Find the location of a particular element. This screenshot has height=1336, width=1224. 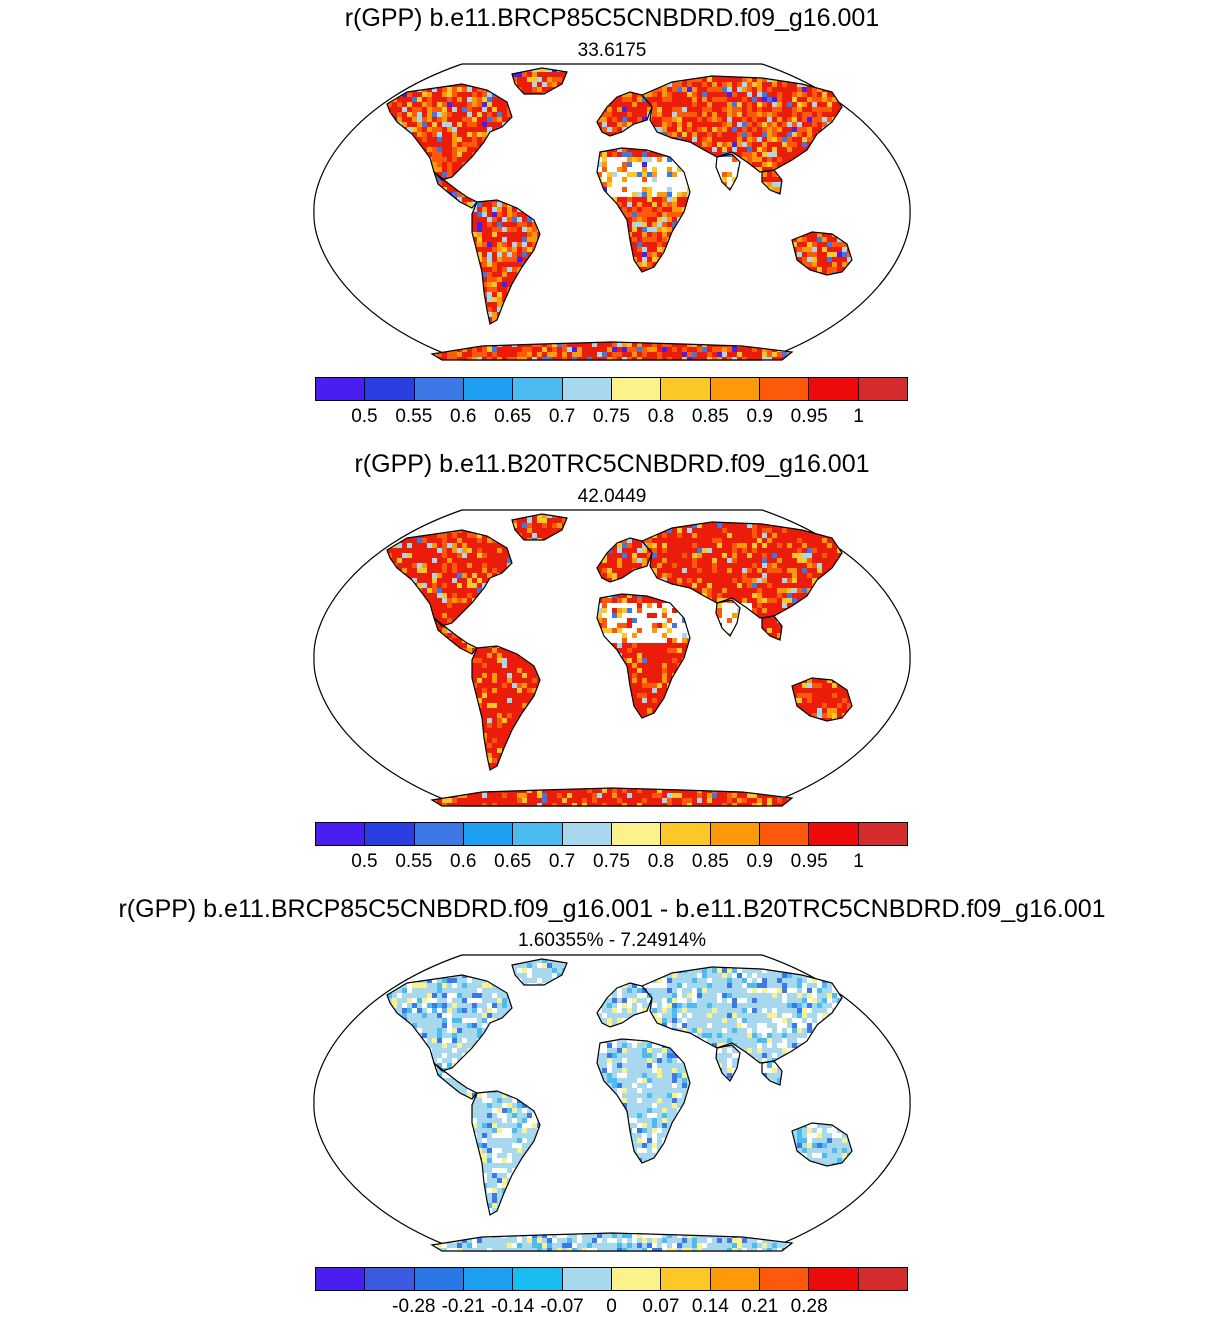

colorbar-tick-label: 0.07 is located at coordinates (660, 1307).